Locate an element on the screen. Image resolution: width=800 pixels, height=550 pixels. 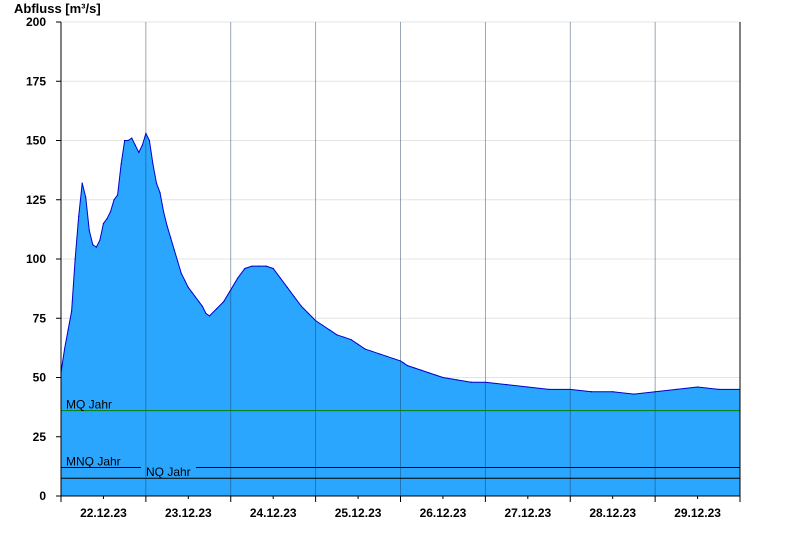
y-tick-label: 125 is located at coordinates (36, 200).